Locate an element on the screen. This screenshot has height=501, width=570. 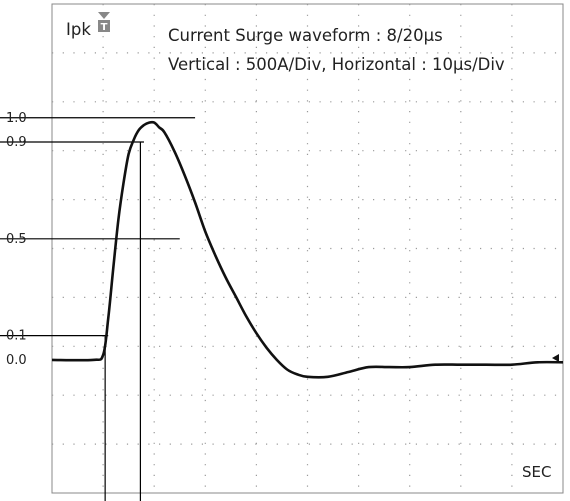
y-level-label: 0.1 is located at coordinates (16, 336).